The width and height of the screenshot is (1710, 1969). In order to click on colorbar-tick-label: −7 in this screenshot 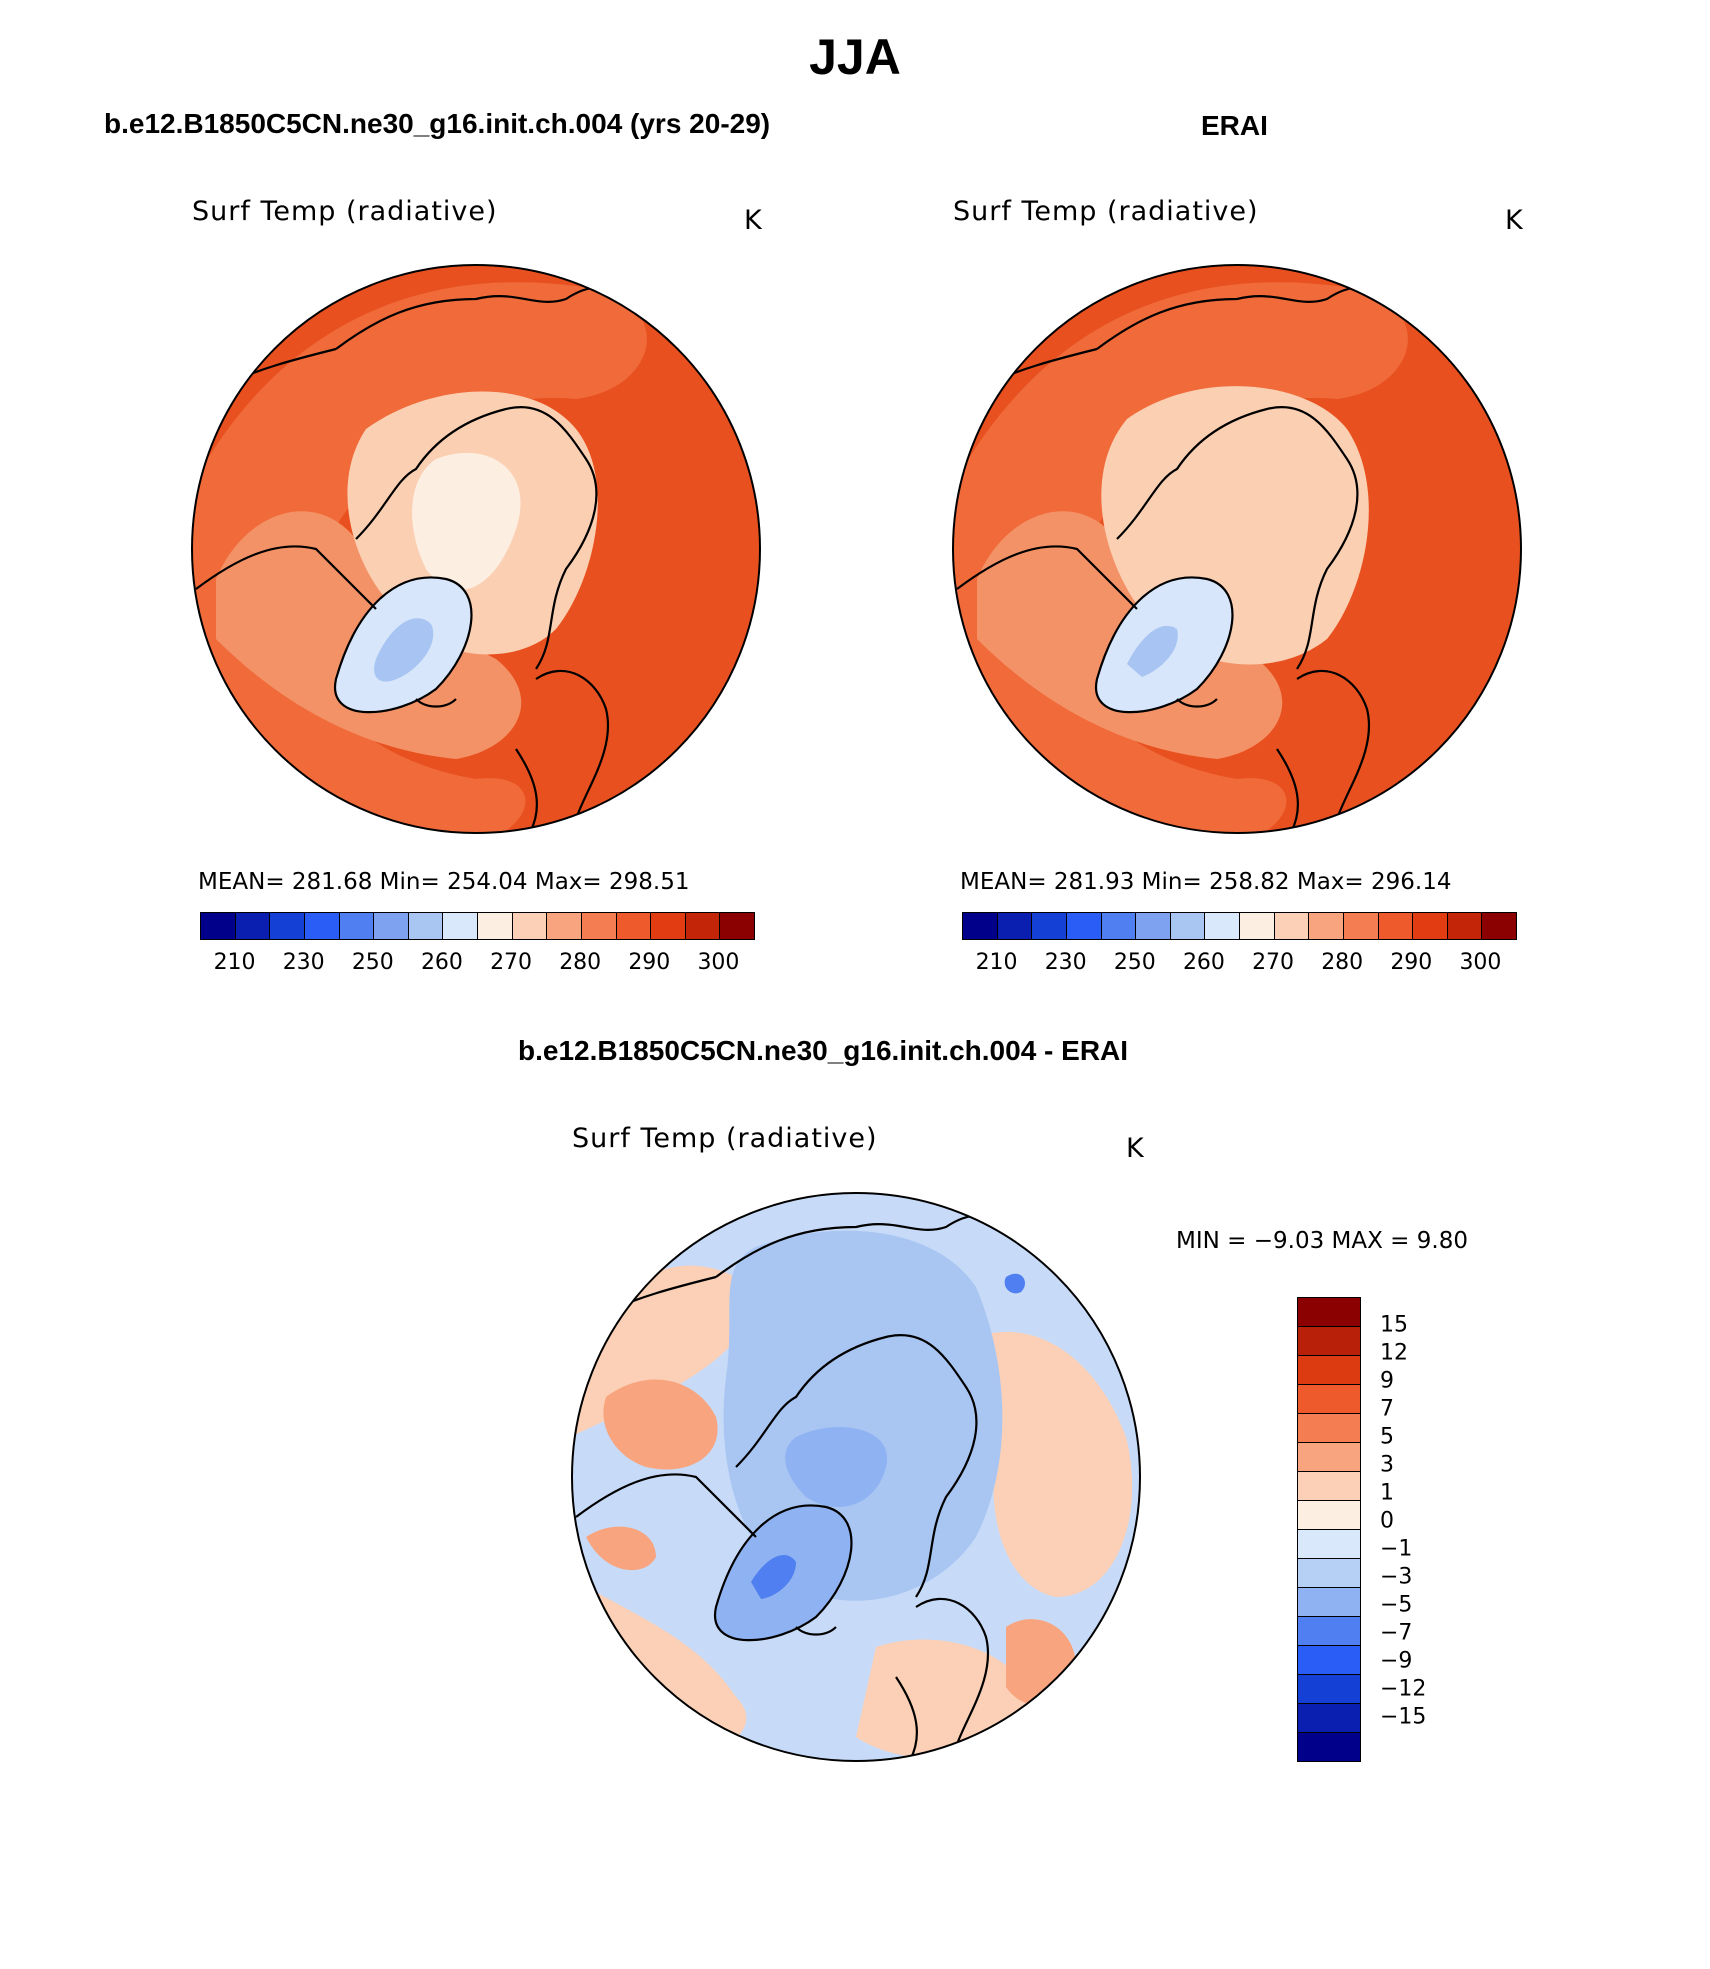, I will do `click(1396, 1633)`.